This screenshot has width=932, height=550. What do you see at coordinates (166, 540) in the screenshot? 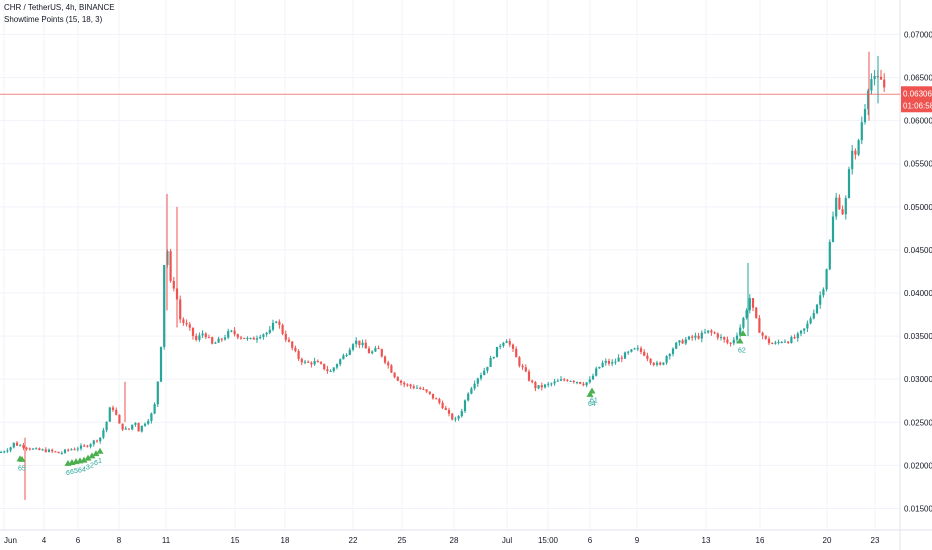
I see `x-tick-label: 11` at bounding box center [166, 540].